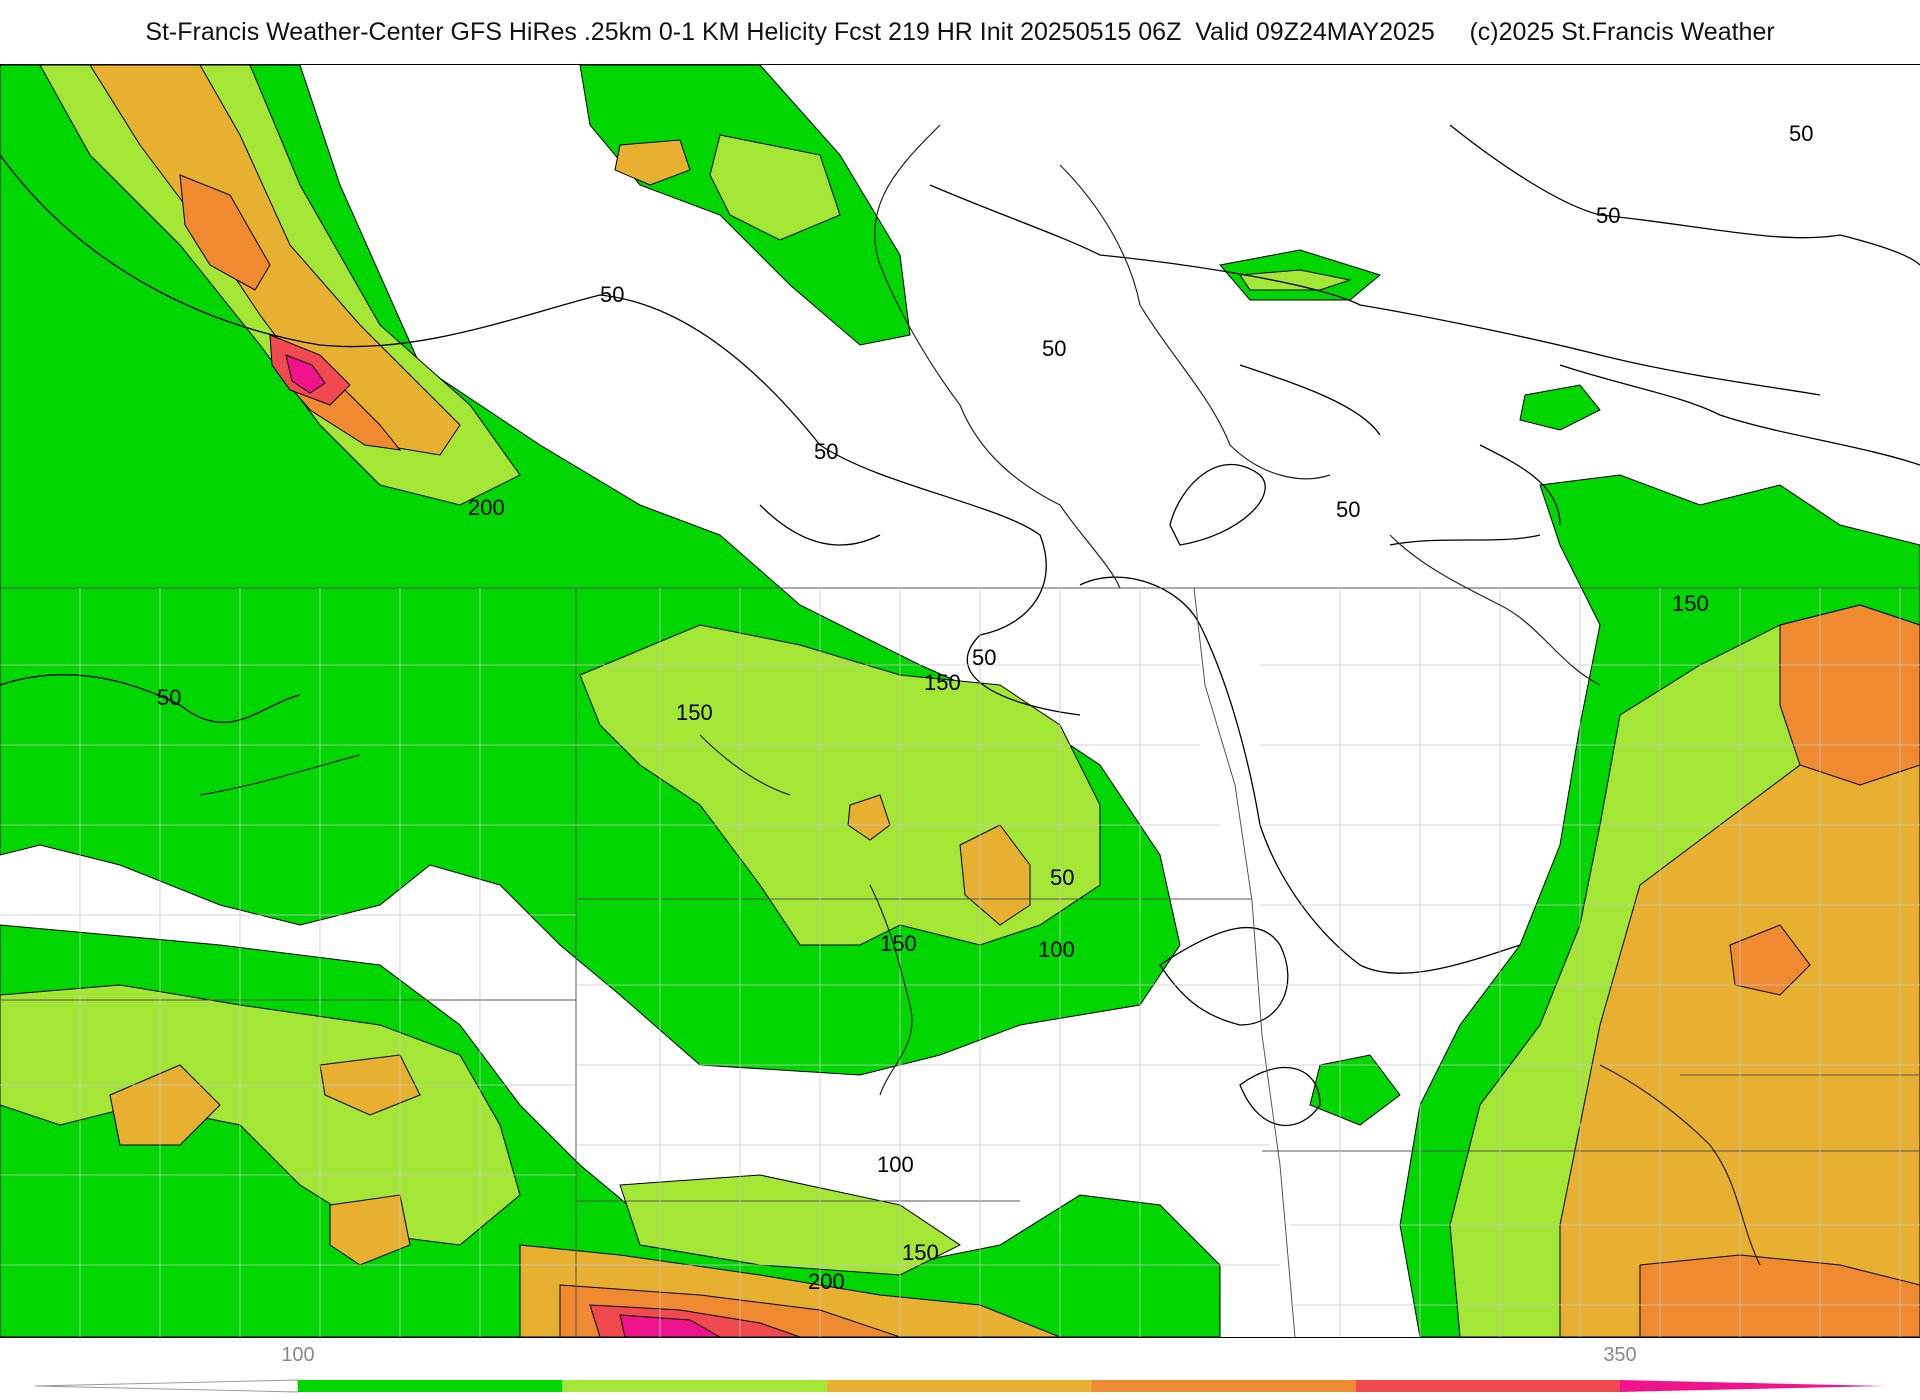 The image size is (1920, 1400). I want to click on legend-swatch-above, so click(1752, 1386).